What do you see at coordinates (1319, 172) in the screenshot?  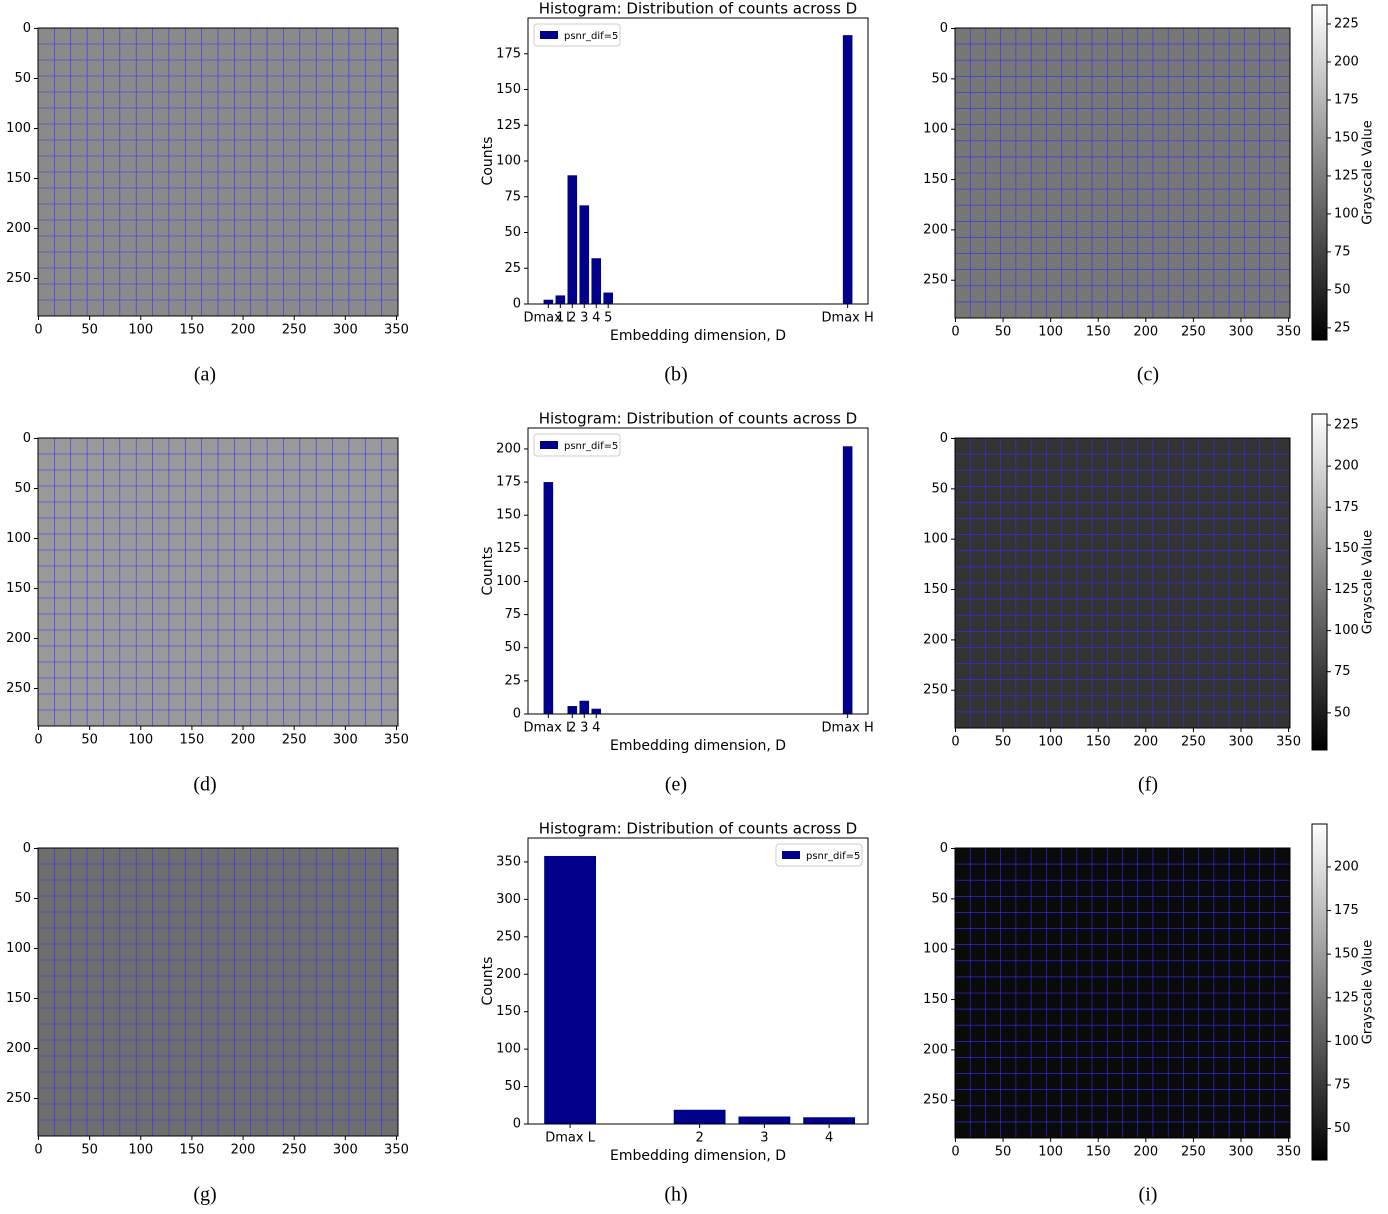 I see `colorbar` at bounding box center [1319, 172].